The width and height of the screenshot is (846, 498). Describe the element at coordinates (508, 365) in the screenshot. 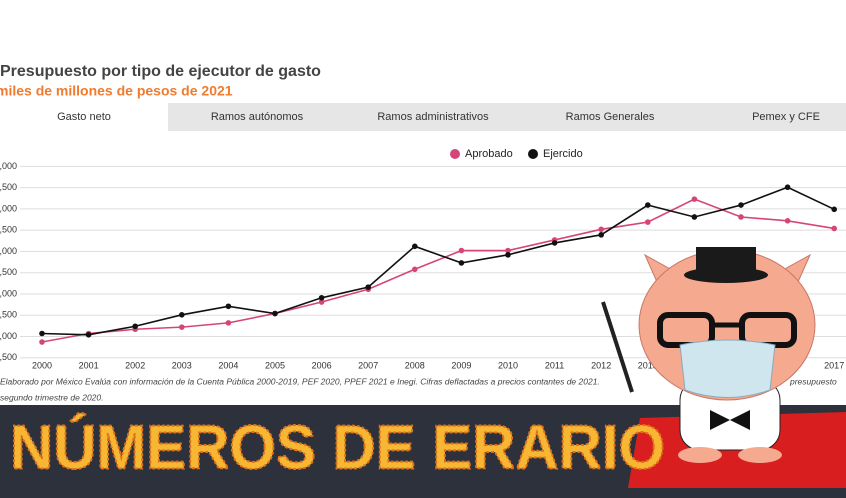

I see `x-tick-label: 2010` at that location.